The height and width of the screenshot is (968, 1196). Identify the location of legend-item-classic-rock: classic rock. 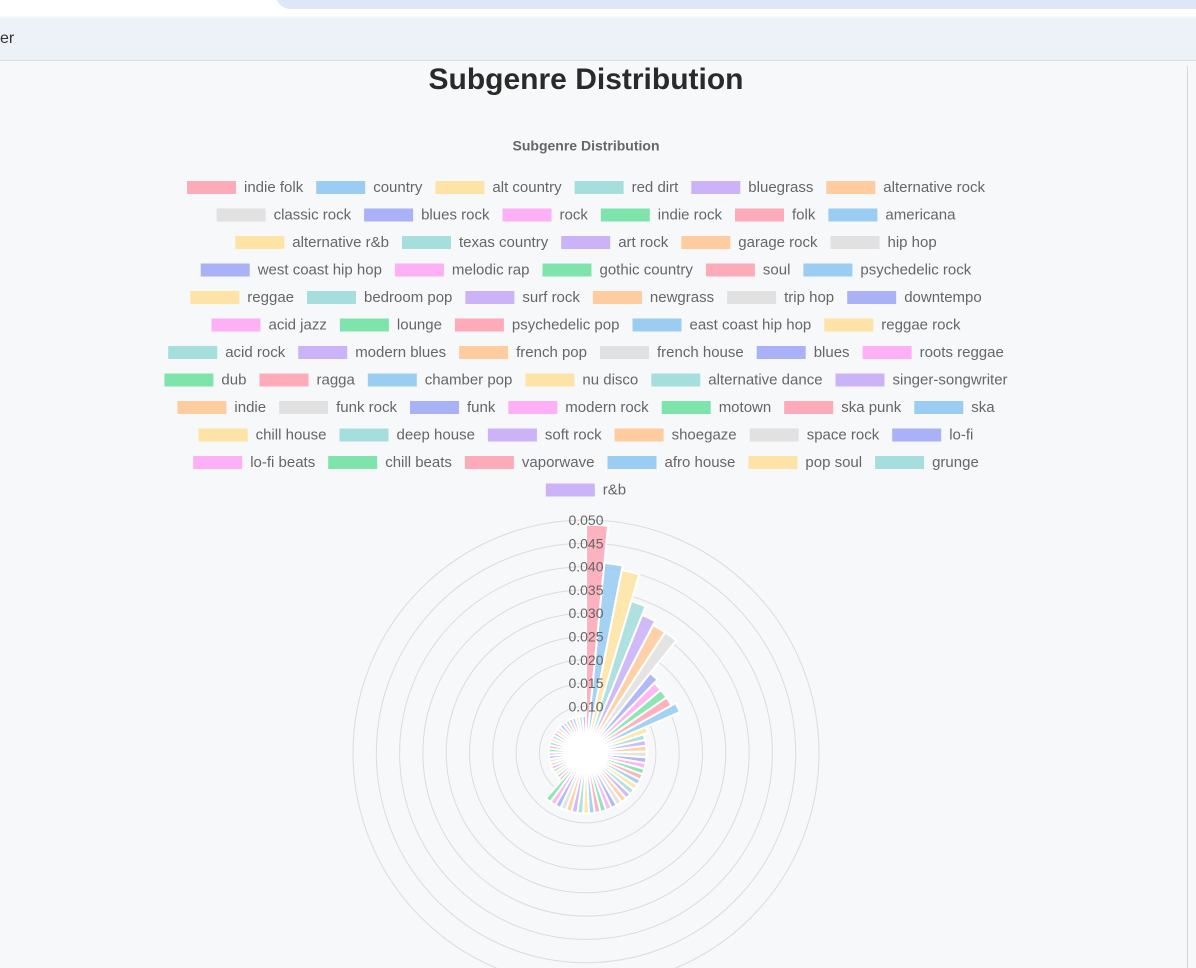
(284, 215).